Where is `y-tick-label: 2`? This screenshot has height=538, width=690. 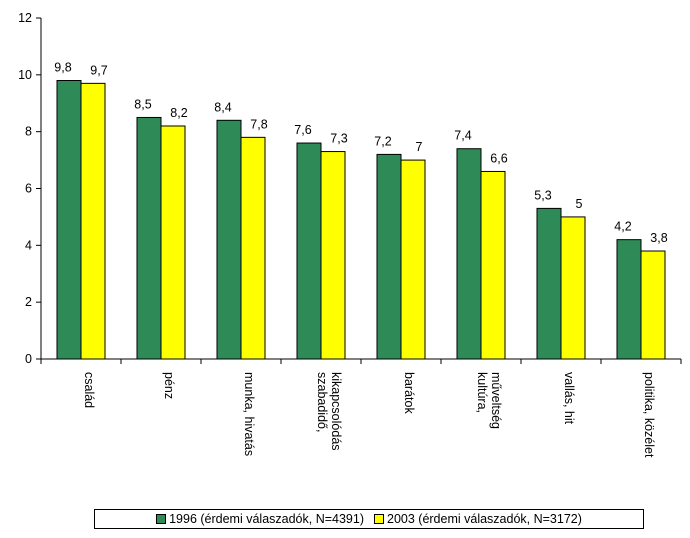 y-tick-label: 2 is located at coordinates (28, 302).